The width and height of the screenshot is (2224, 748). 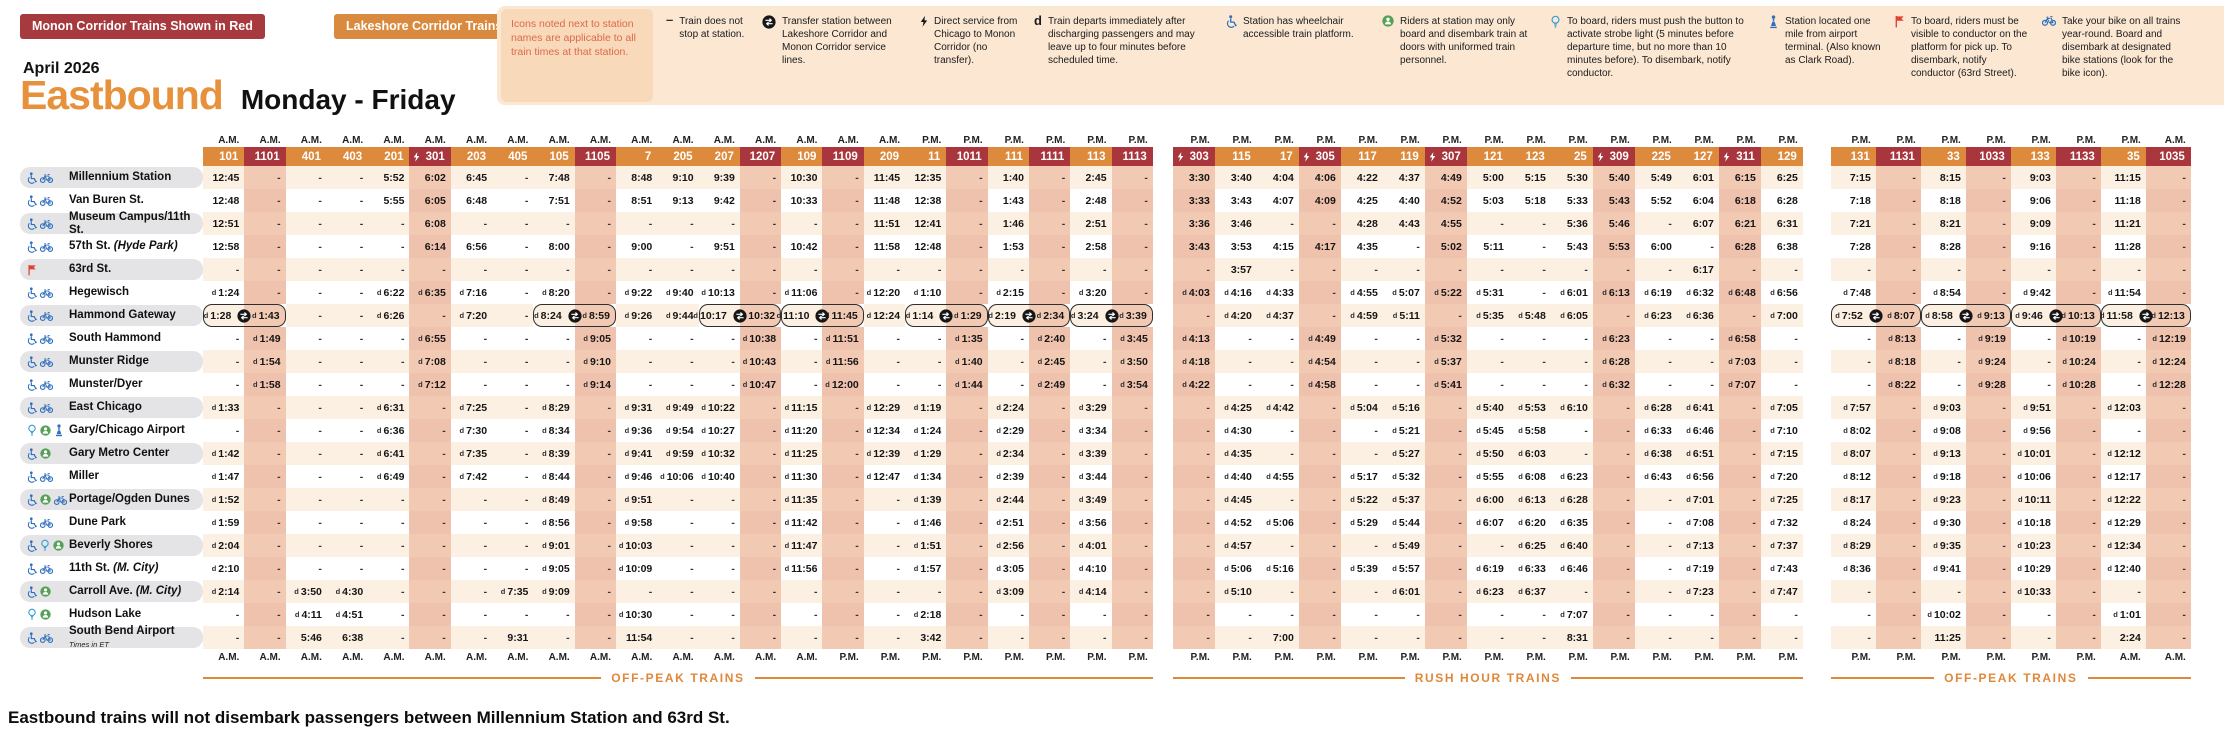 What do you see at coordinates (32, 545) in the screenshot?
I see `wheelchair-icon` at bounding box center [32, 545].